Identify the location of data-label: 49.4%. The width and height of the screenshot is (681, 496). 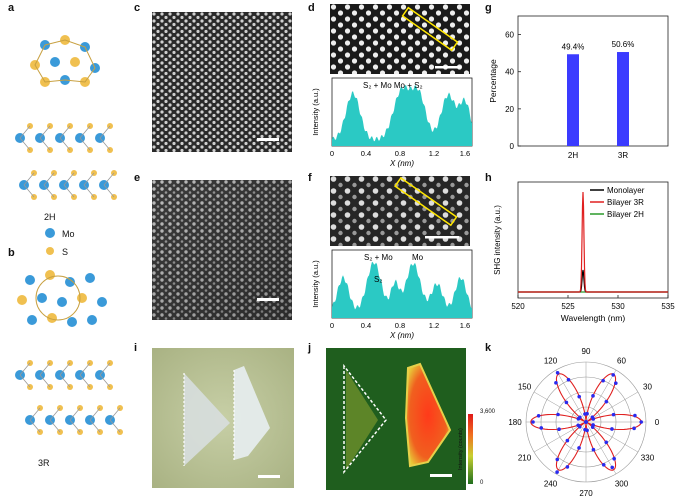
(573, 46).